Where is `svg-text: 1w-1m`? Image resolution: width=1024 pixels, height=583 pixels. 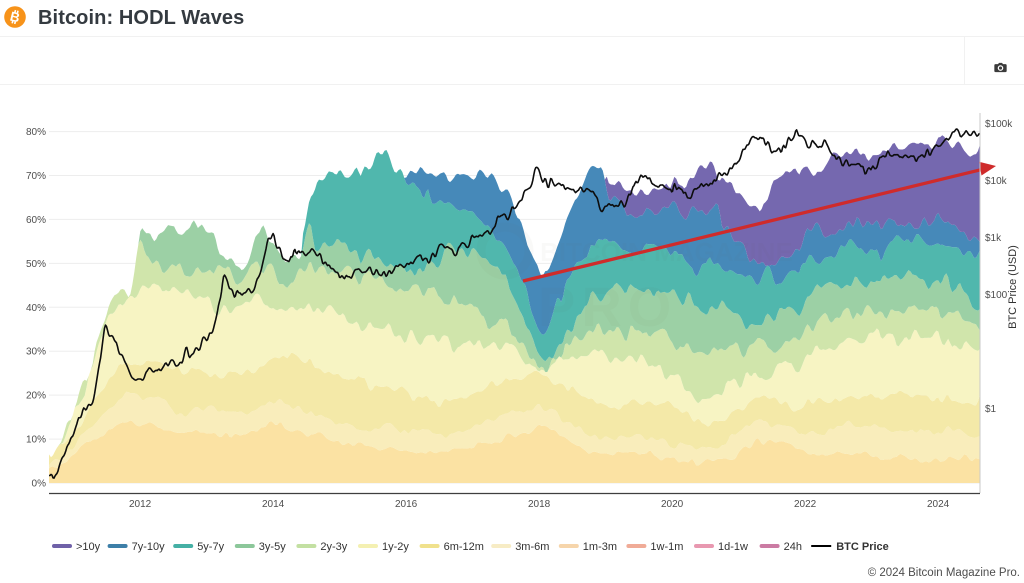
svg-text: 1w-1m is located at coordinates (666, 547).